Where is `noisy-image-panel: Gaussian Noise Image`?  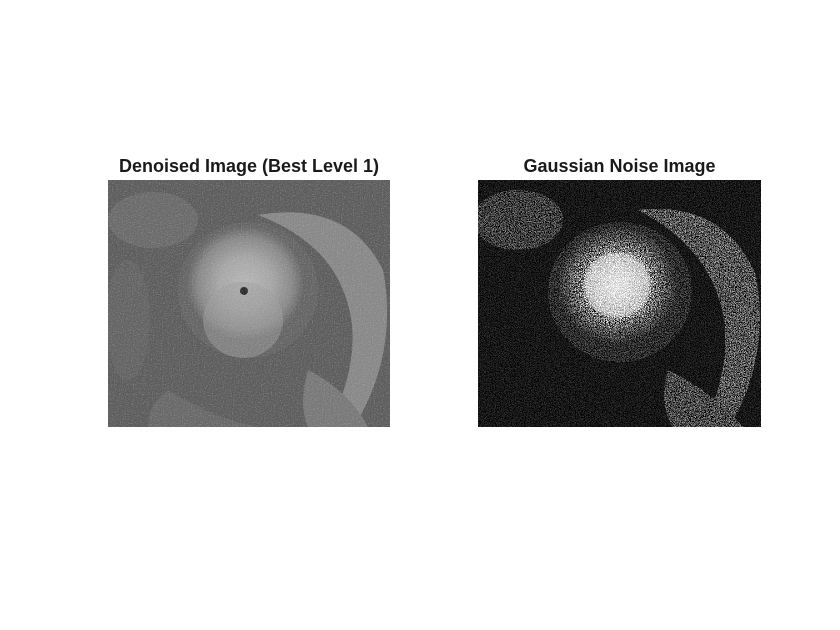 noisy-image-panel: Gaussian Noise Image is located at coordinates (619, 289).